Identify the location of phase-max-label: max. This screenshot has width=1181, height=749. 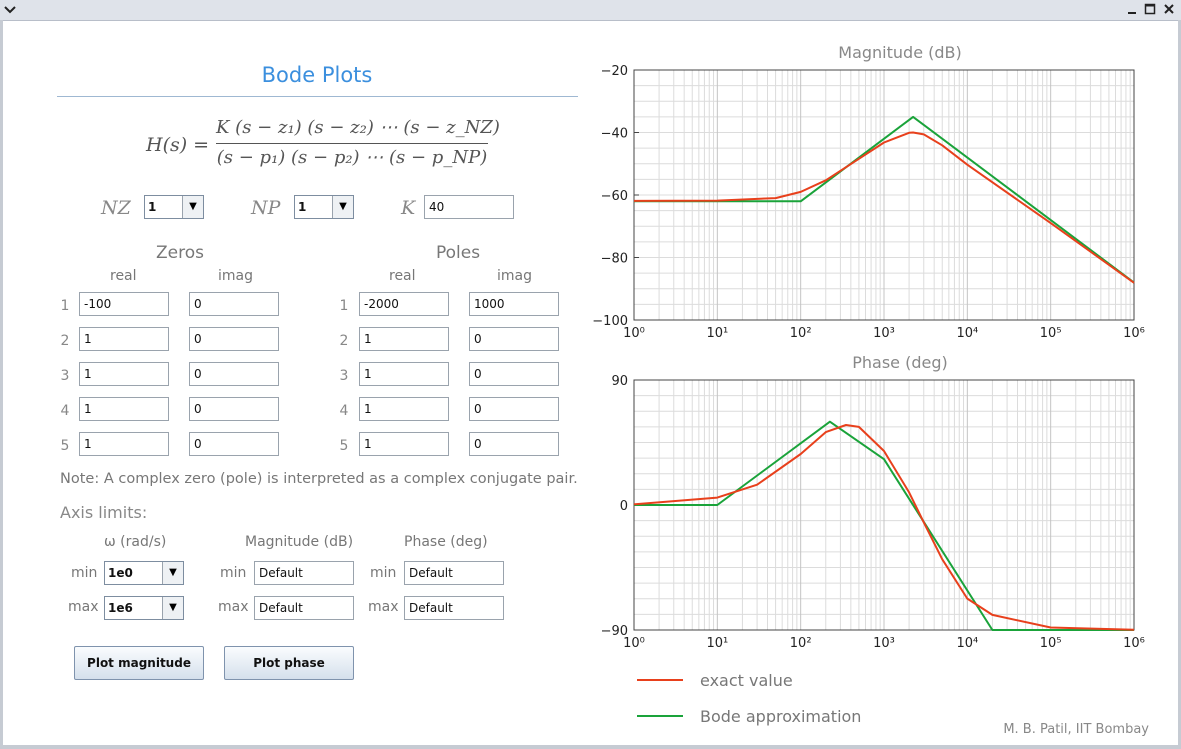
(383, 607).